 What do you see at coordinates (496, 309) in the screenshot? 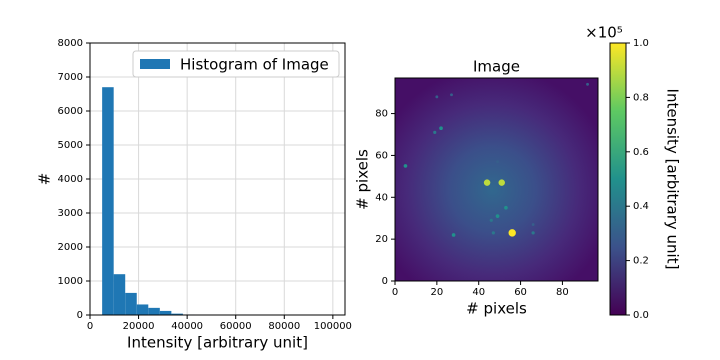
I see `x-axis-label: # pixels` at bounding box center [496, 309].